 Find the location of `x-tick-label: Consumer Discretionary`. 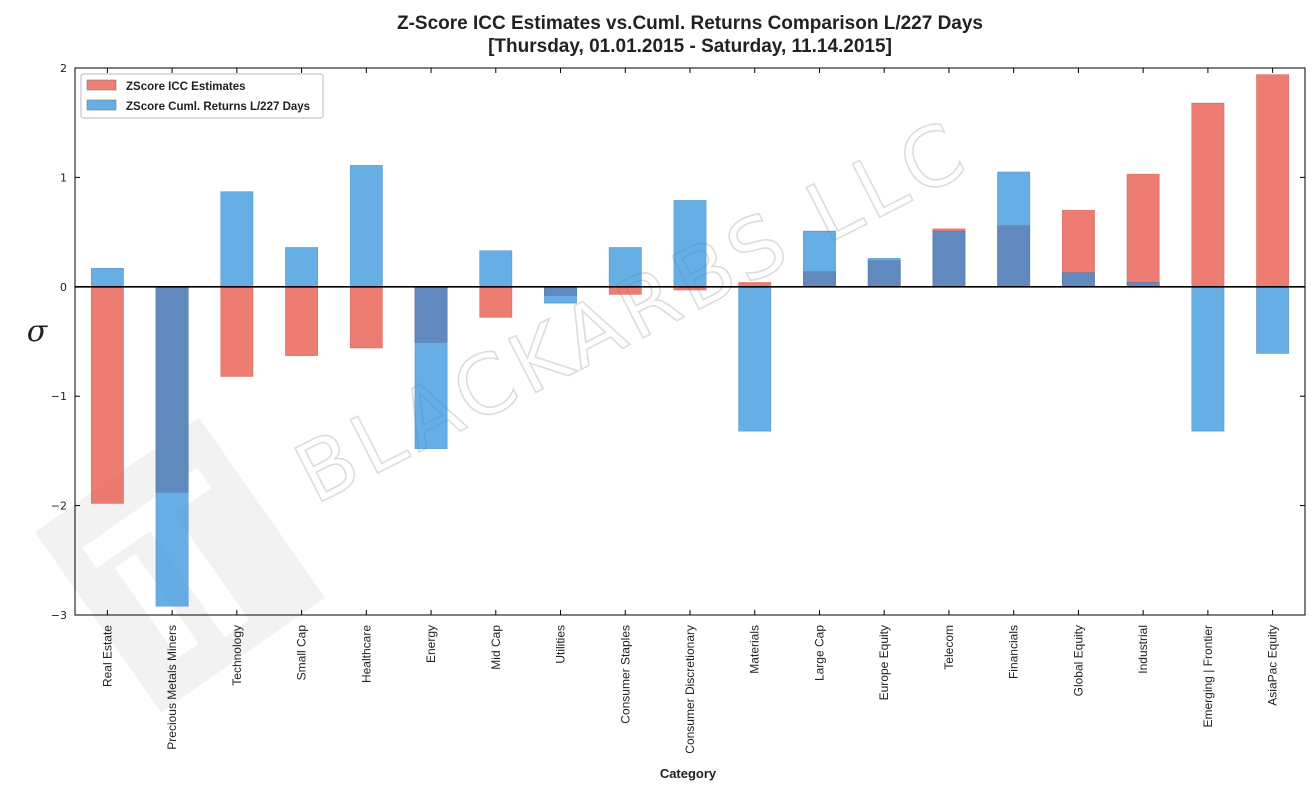

x-tick-label: Consumer Discretionary is located at coordinates (690, 689).